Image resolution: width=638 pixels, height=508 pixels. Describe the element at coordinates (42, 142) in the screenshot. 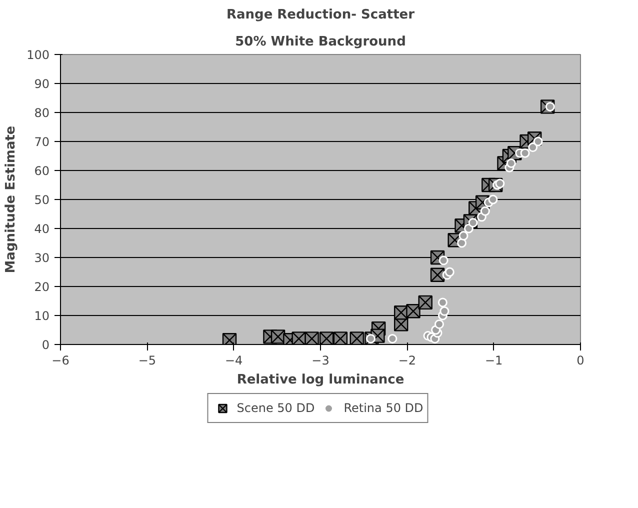

I see `y-tick-label: 70` at that location.